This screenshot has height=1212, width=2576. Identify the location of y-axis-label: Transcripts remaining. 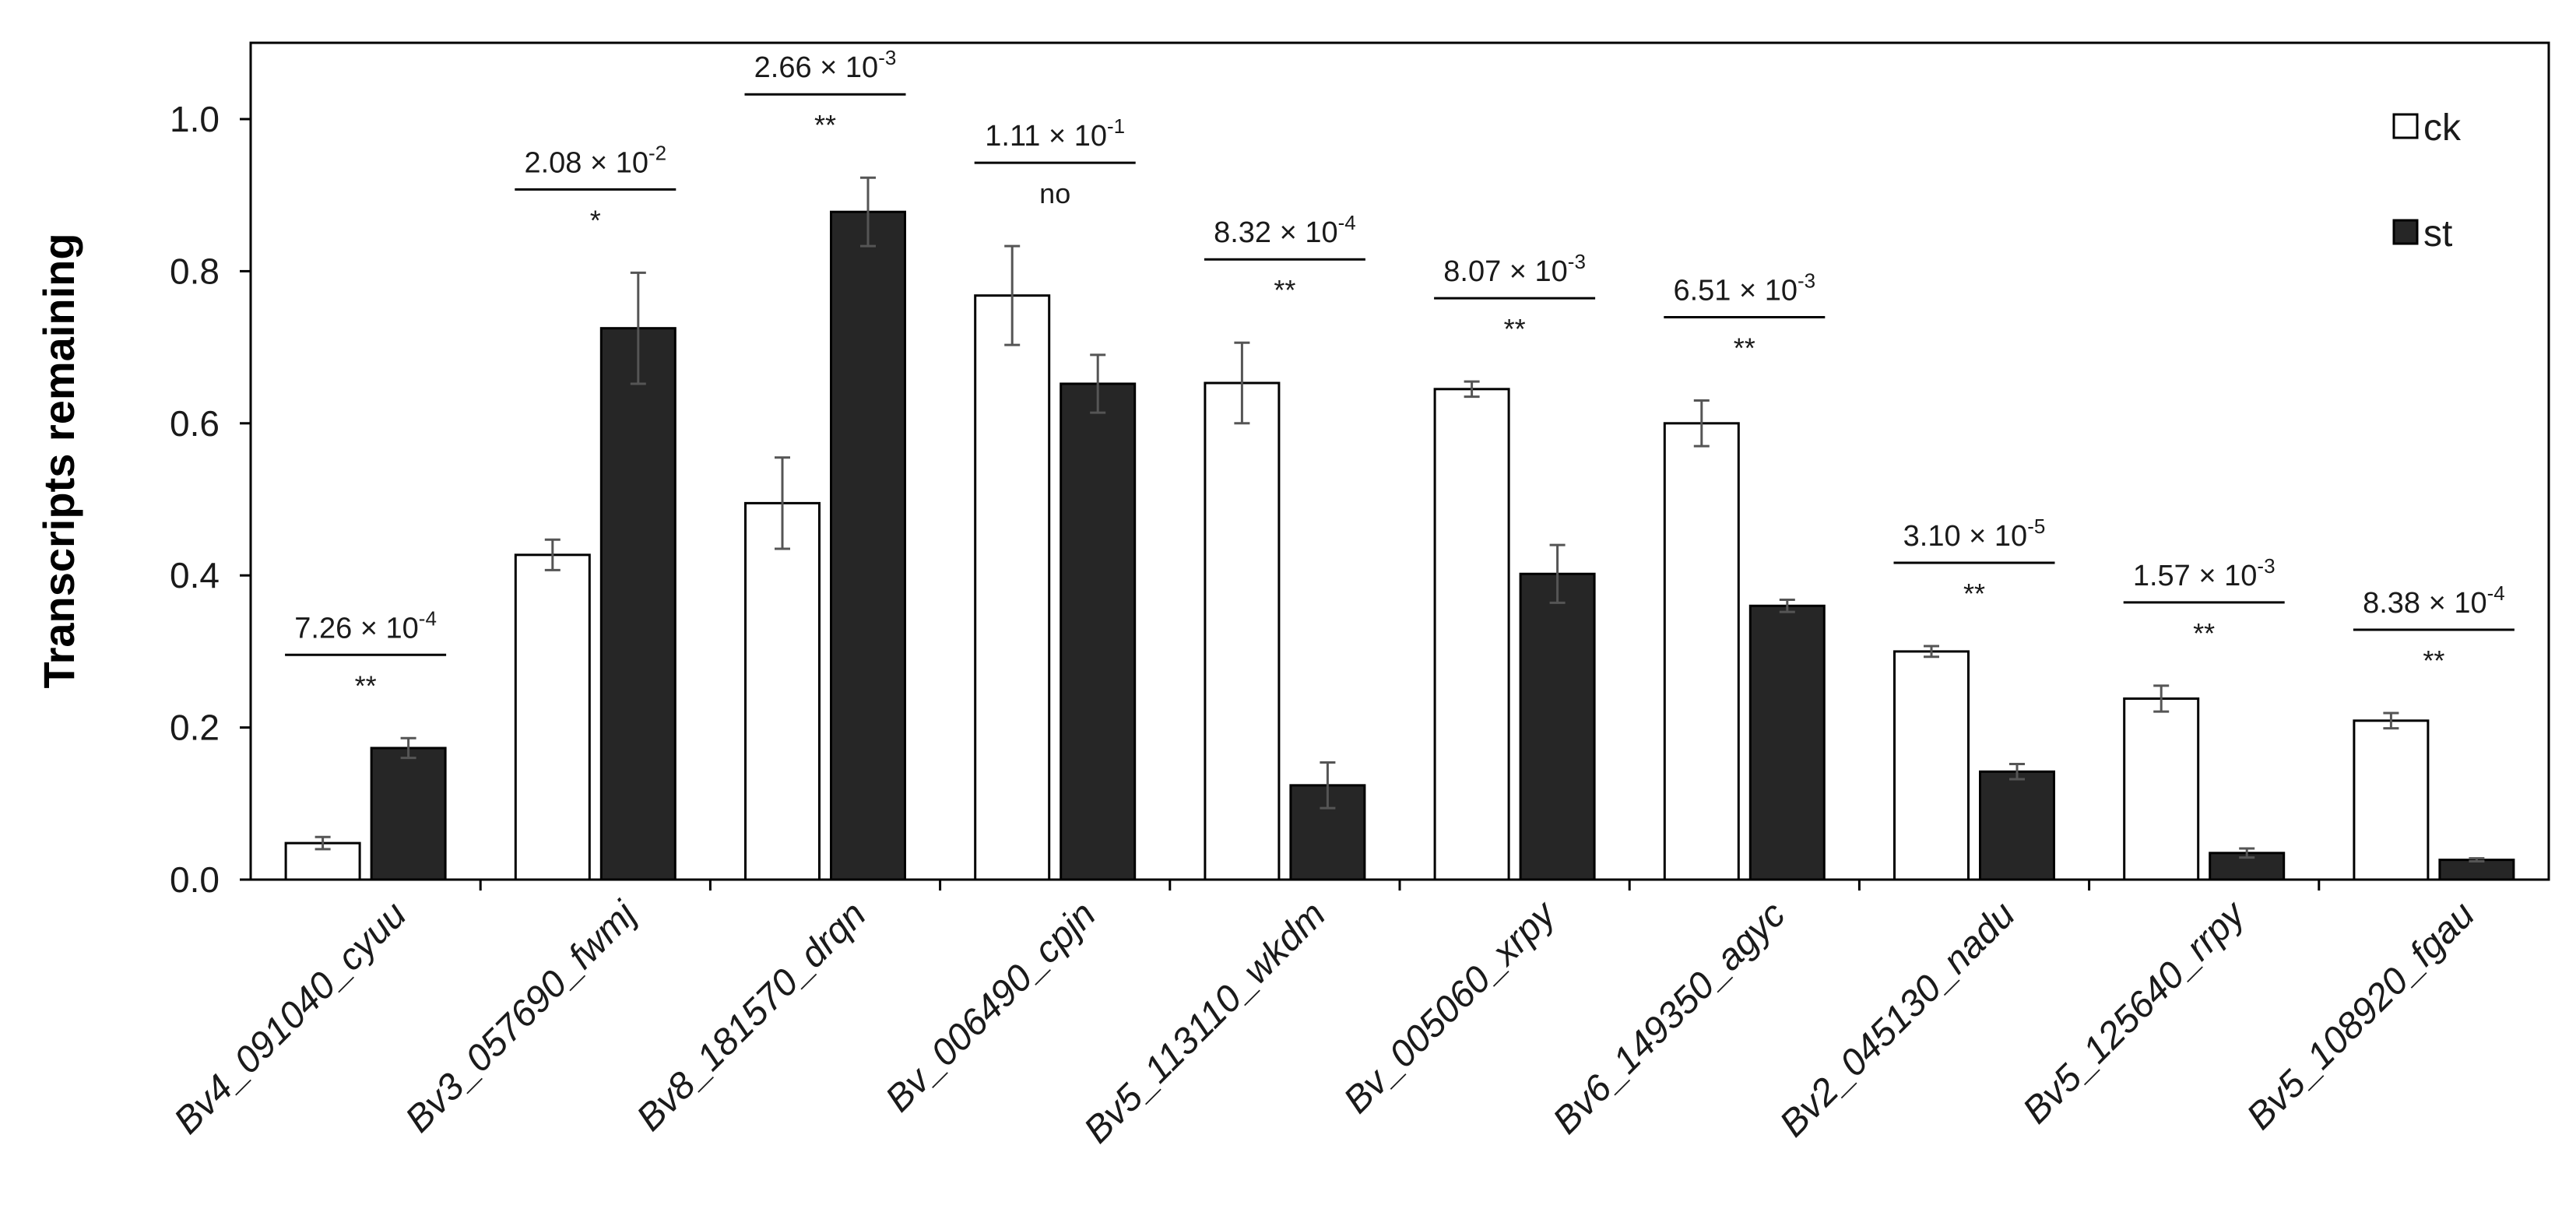
(58, 460).